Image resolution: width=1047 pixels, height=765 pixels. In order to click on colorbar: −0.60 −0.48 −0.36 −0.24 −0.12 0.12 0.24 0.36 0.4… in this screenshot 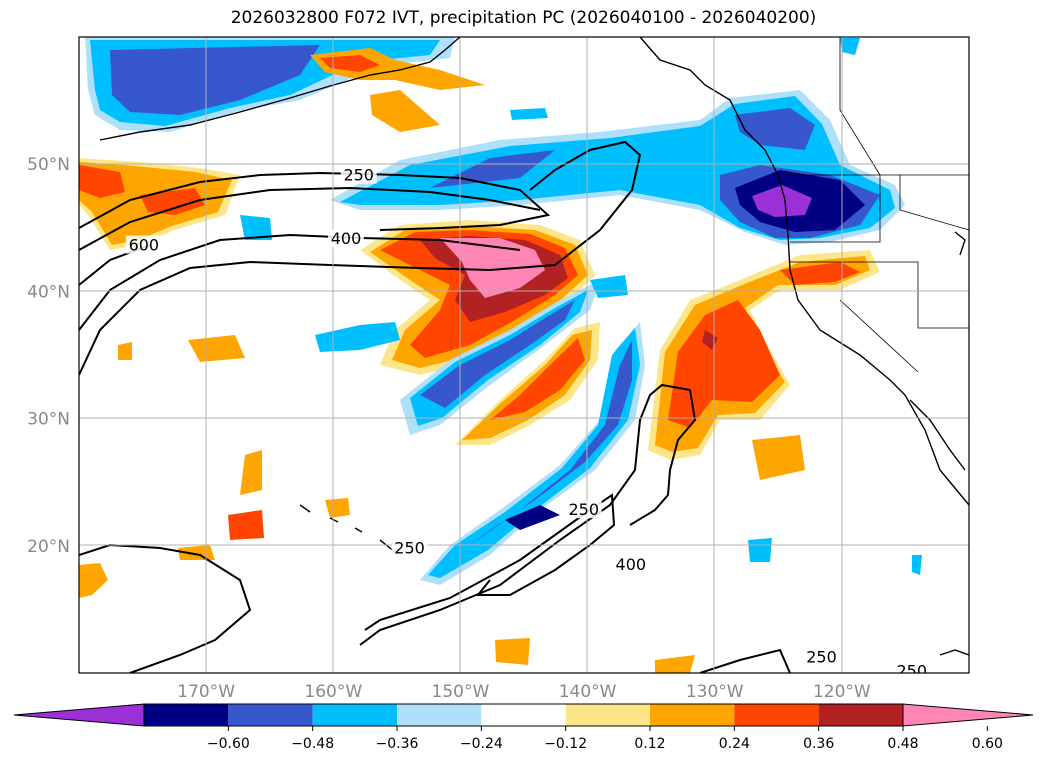, I will do `click(523, 727)`.